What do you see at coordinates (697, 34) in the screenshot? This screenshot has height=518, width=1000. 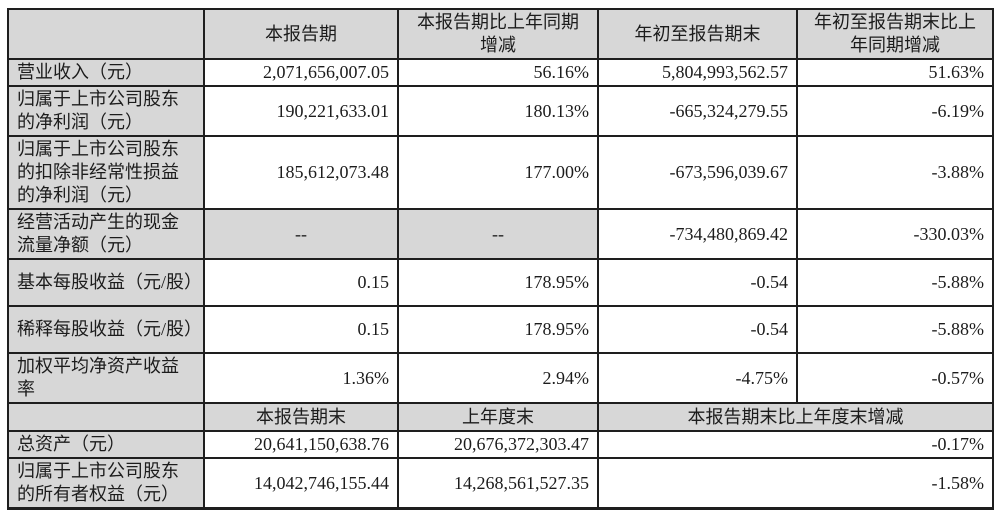 I see `header-ytd: 年初至报告期末` at bounding box center [697, 34].